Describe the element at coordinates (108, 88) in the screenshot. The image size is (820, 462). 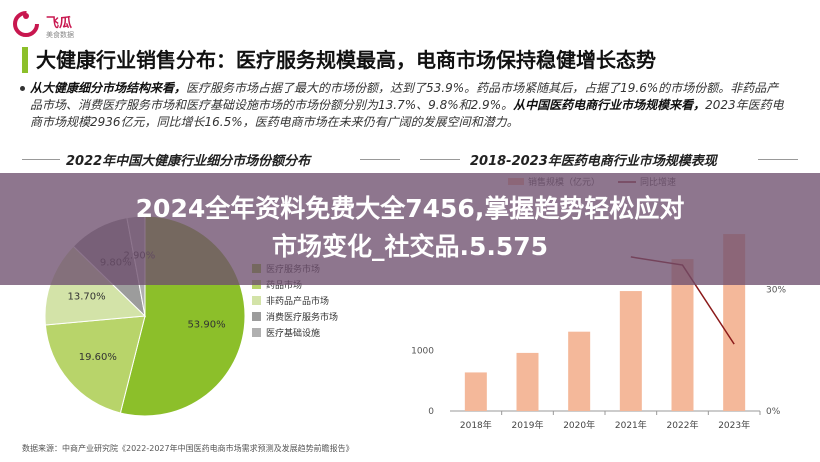
I see `desc-bold-1: 从大健康细分市场结构来看，` at that location.